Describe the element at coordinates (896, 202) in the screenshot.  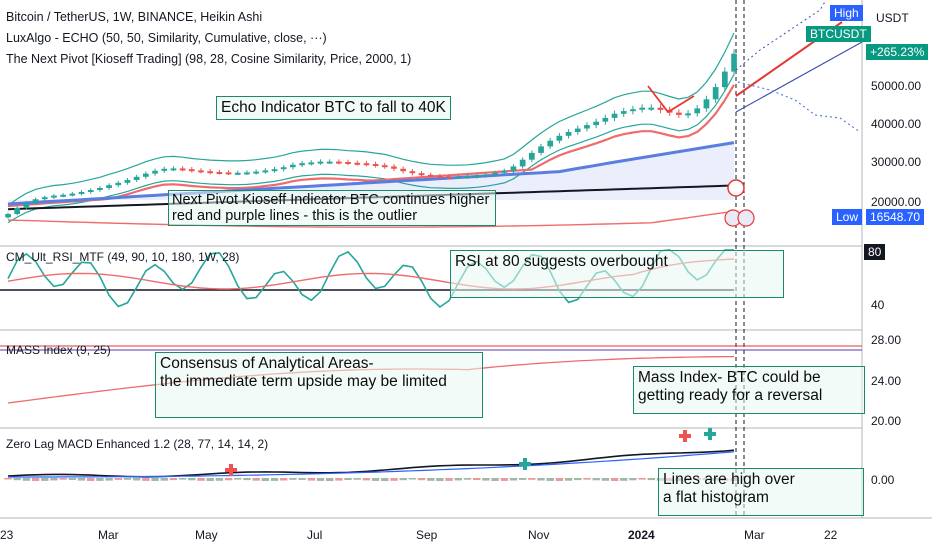
I see `price-tick-20000: 20000.00` at that location.